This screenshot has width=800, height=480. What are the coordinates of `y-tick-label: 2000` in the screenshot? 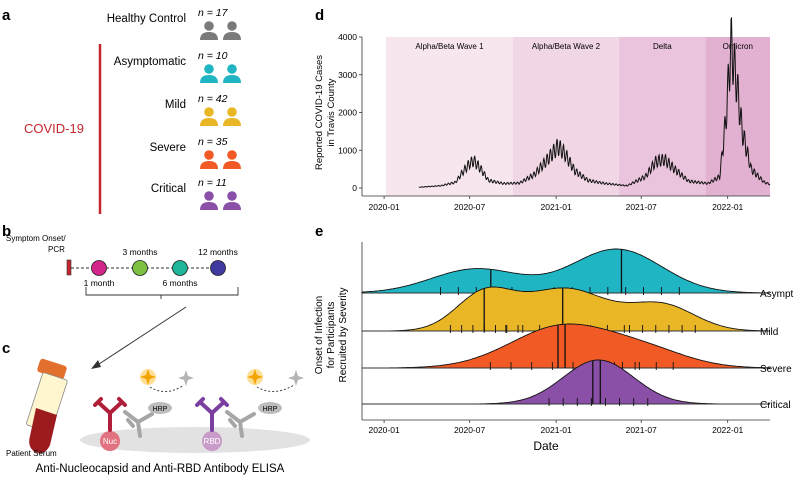 It's located at (347, 113).